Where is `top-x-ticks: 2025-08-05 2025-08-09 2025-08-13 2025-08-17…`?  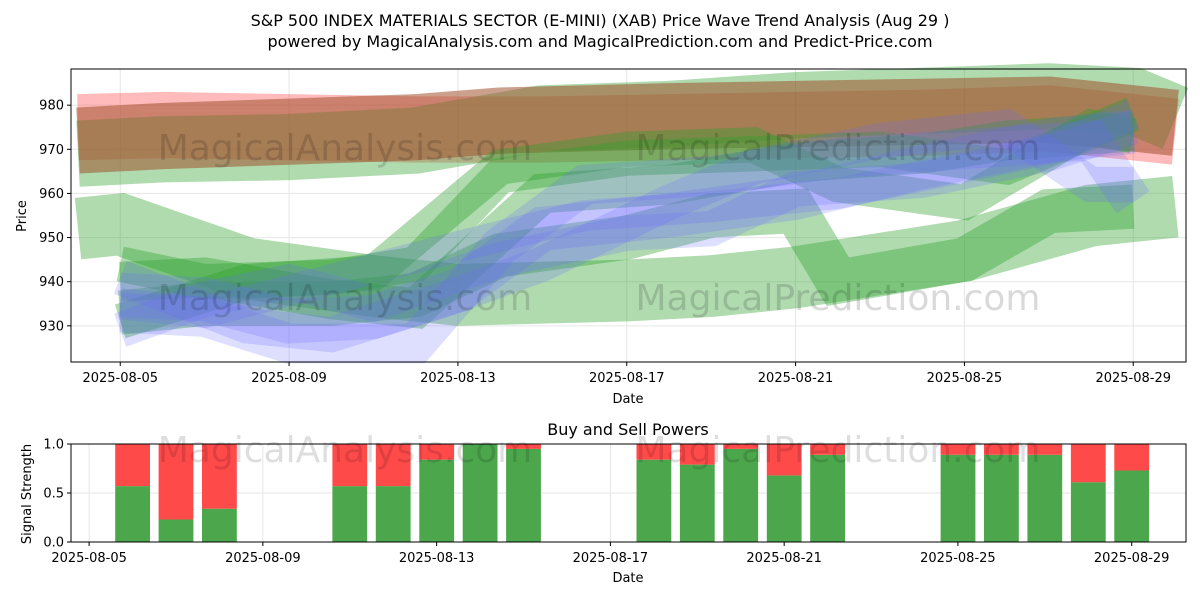 top-x-ticks: 2025-08-05 2025-08-09 2025-08-13 2025-08-17… is located at coordinates (626, 374).